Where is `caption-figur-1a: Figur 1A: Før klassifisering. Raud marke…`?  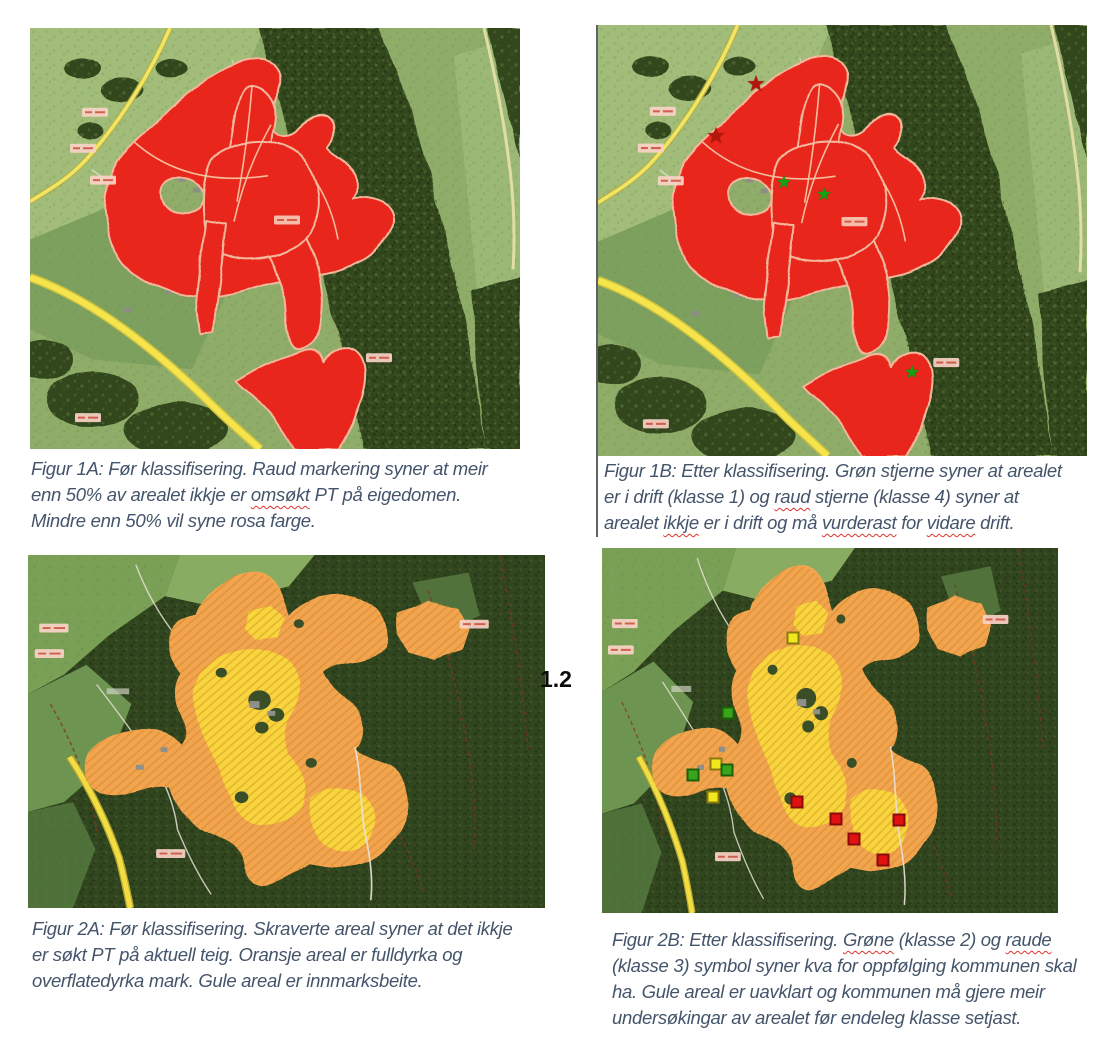
caption-figur-1a: Figur 1A: Før klassifisering. Raud marke… is located at coordinates (259, 495).